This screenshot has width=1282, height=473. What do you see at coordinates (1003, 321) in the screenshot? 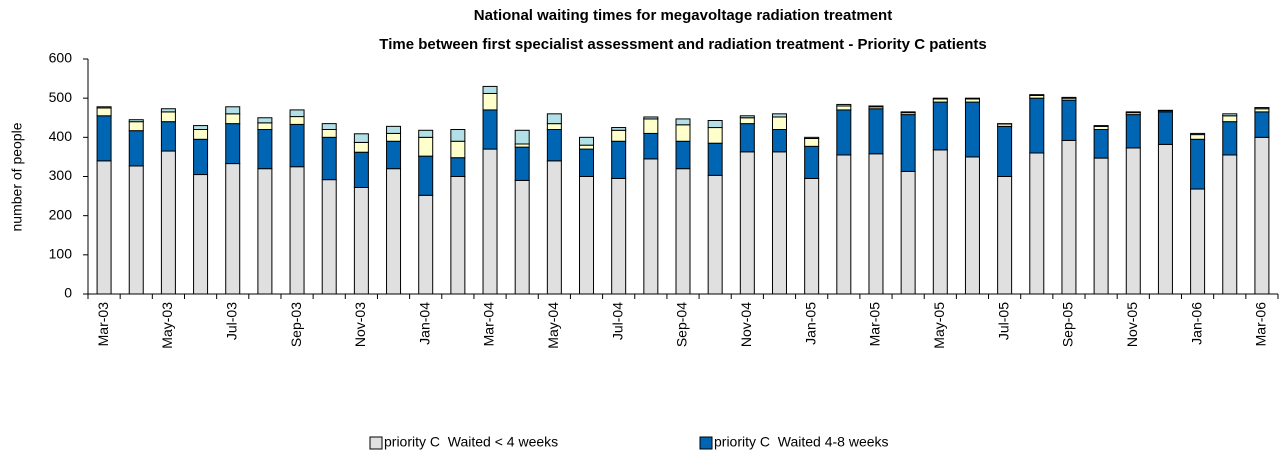
I see `x-tick-label: Jul-05` at bounding box center [1003, 321].